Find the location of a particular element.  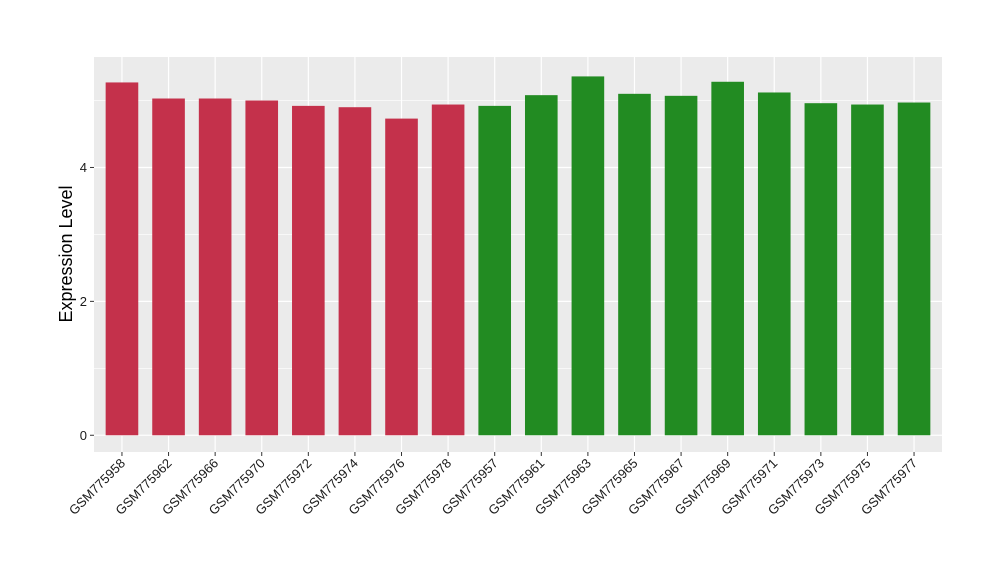

bar-gsm775963 is located at coordinates (588, 256).